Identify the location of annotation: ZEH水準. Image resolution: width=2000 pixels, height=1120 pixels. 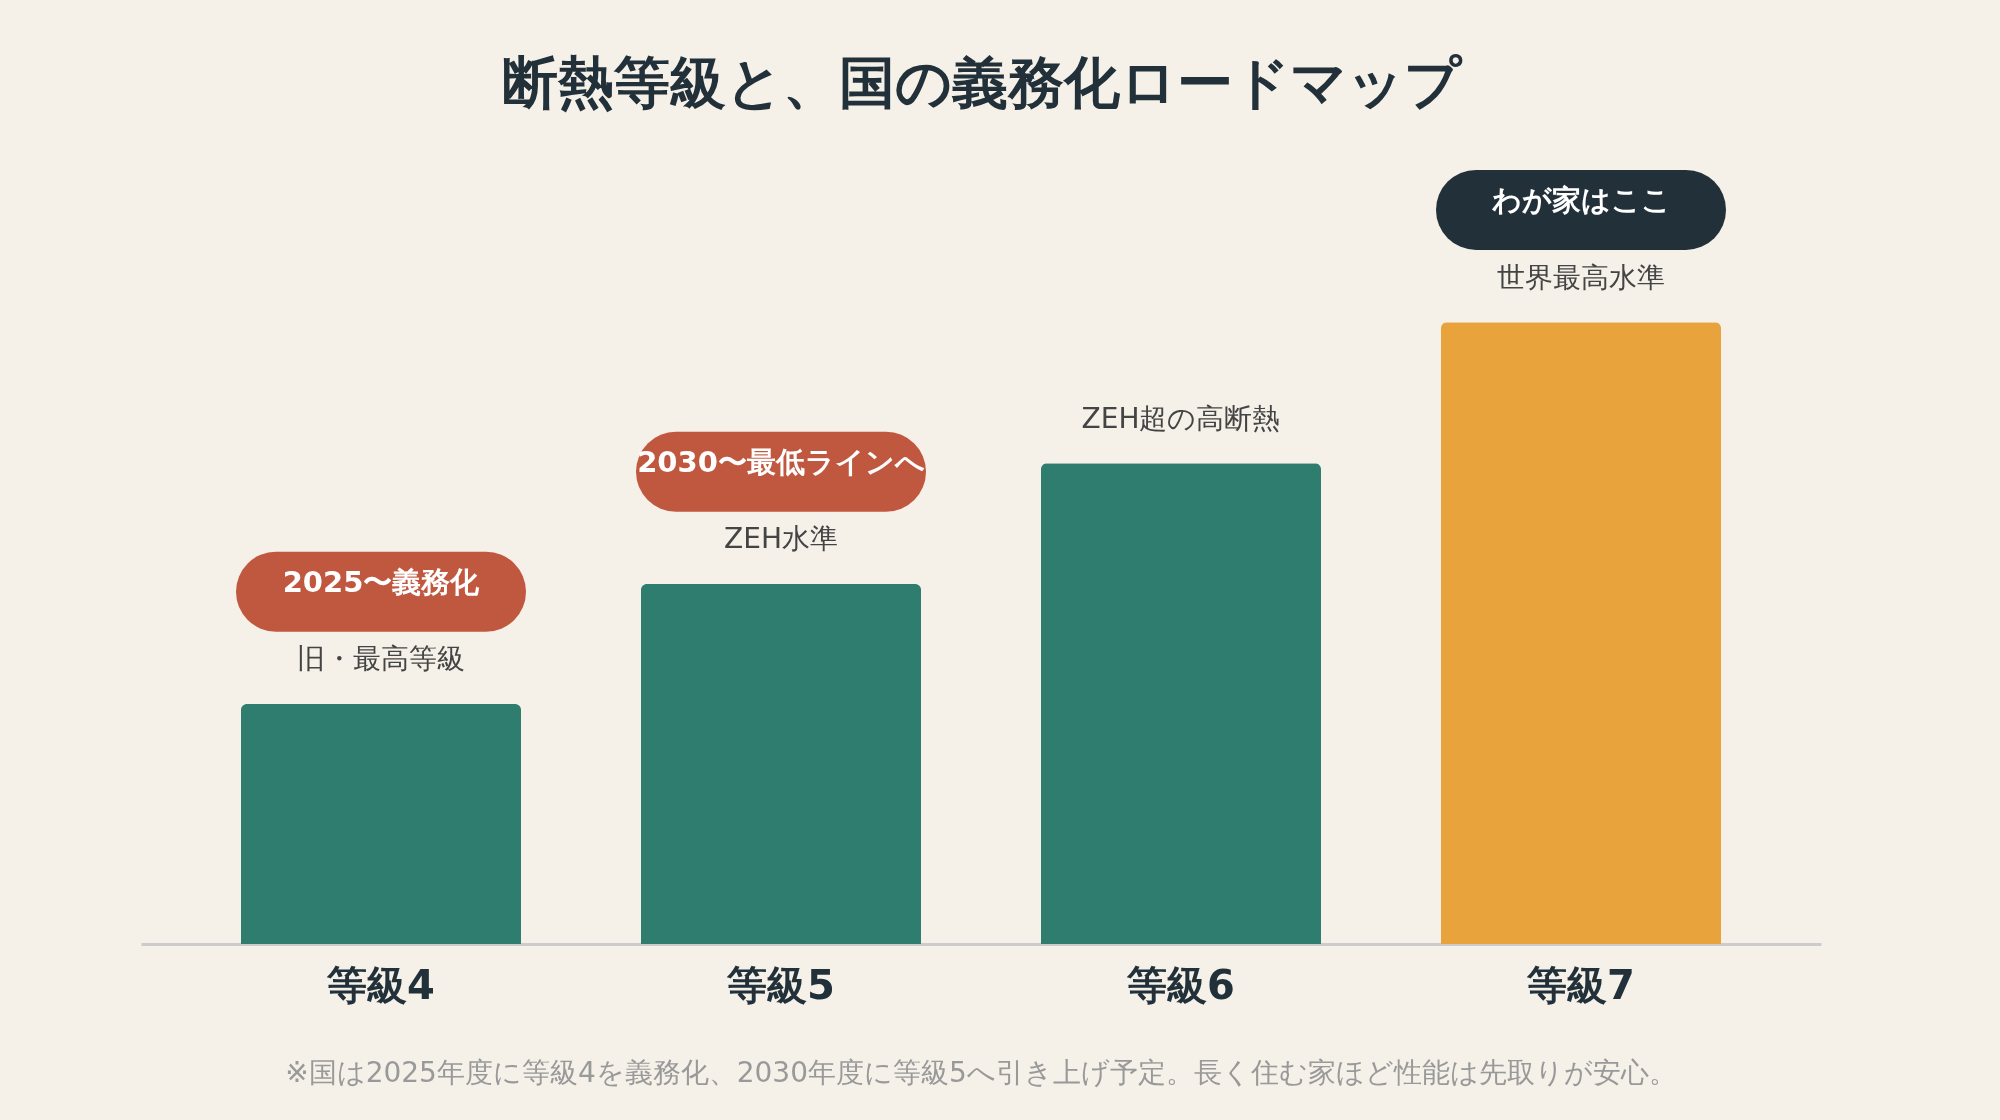
(781, 539).